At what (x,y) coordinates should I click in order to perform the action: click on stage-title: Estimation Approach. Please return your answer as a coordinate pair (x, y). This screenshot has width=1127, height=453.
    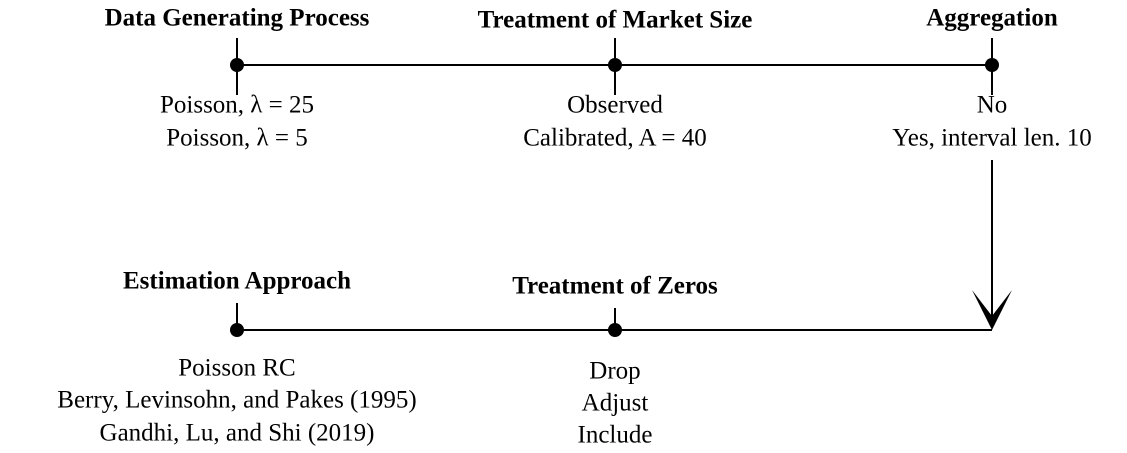
    Looking at the image, I should click on (237, 281).